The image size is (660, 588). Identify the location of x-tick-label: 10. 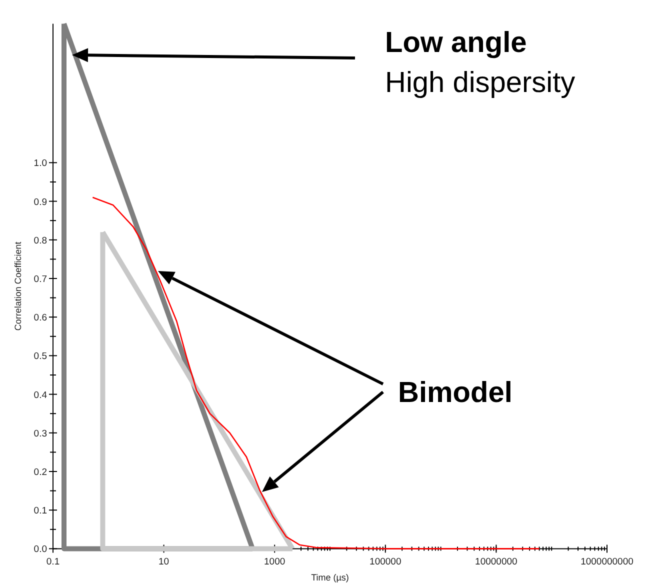
(164, 562).